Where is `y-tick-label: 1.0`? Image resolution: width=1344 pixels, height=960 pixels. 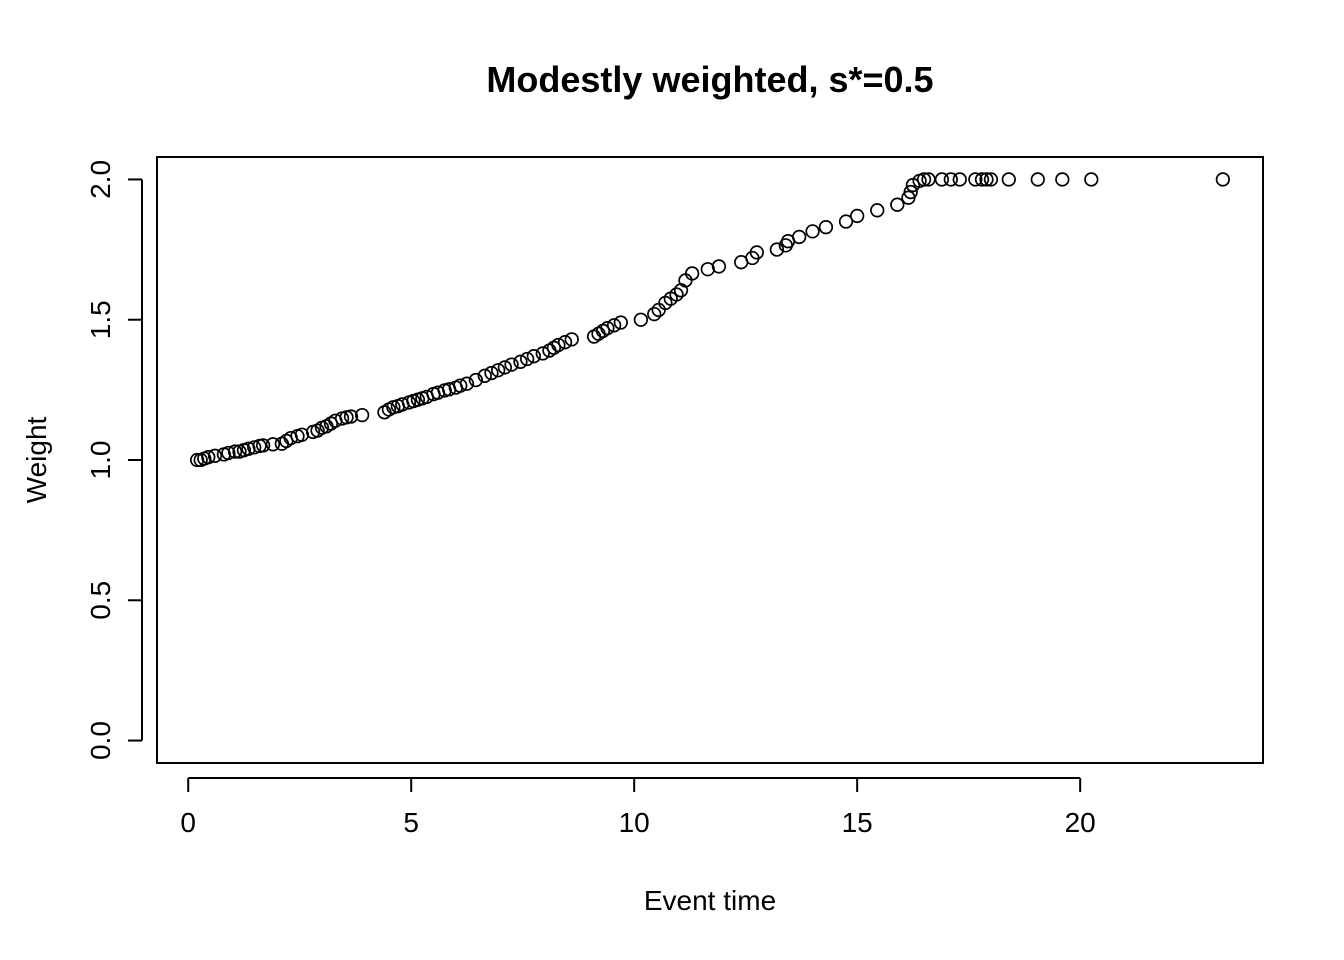 y-tick-label: 1.0 is located at coordinates (100, 460).